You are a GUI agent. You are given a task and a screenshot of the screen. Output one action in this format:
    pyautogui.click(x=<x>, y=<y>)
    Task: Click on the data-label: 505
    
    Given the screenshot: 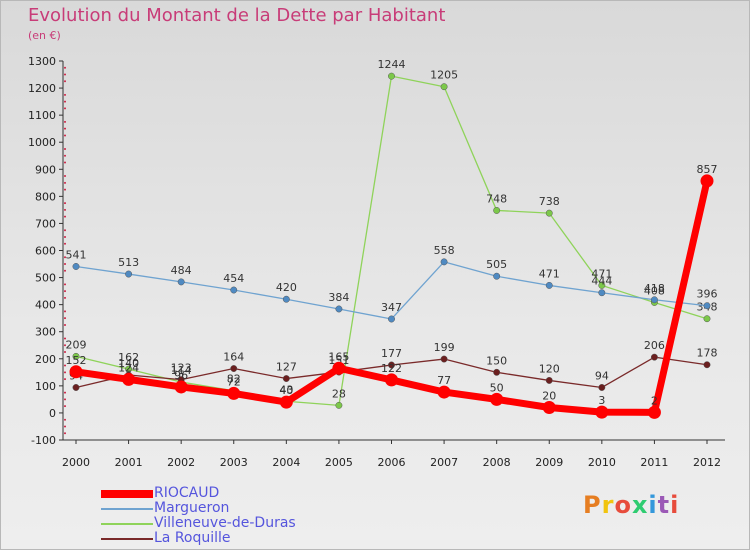 What is the action you would take?
    pyautogui.click(x=496, y=264)
    